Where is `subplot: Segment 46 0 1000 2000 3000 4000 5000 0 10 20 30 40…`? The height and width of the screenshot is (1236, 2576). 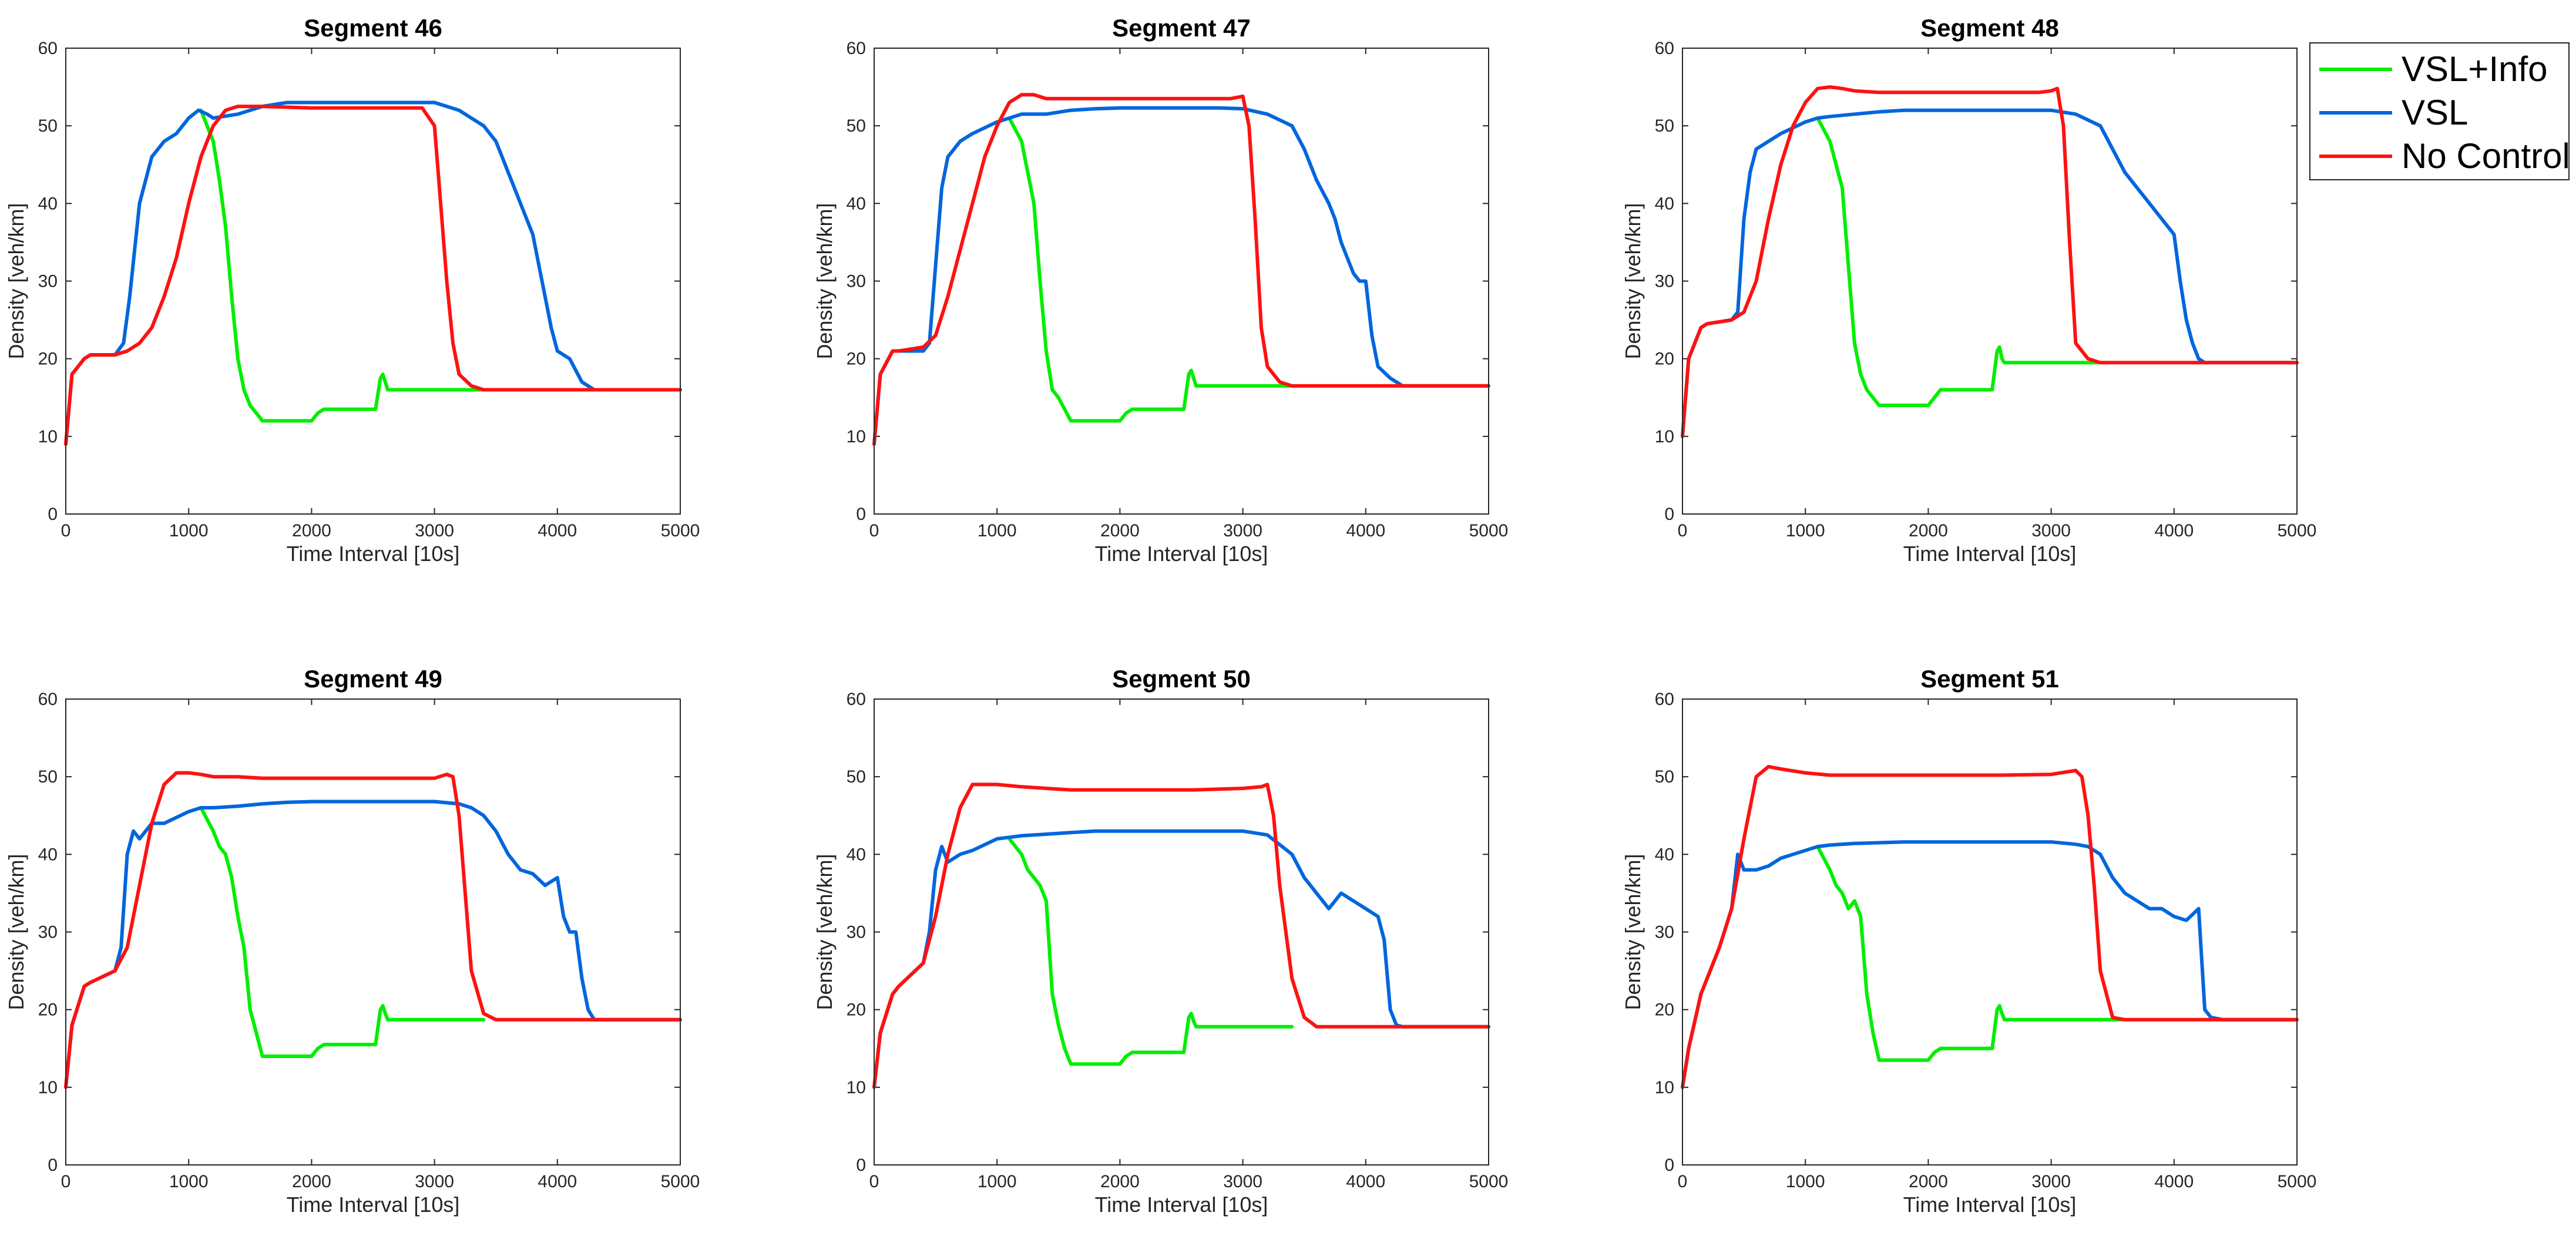
subplot: Segment 46 0 1000 2000 3000 4000 5000 0 10 20 30 40… is located at coordinates (352, 290).